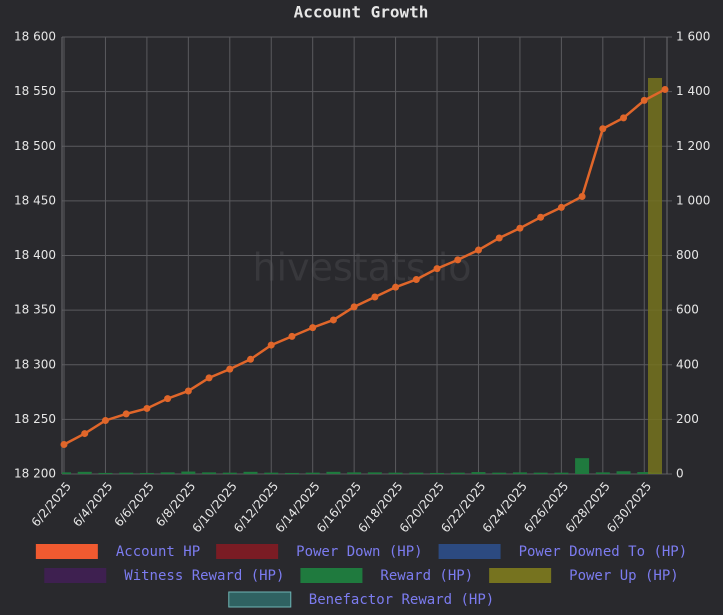 The image size is (723, 615). Describe the element at coordinates (401, 600) in the screenshot. I see `legend-label: Benefactor Reward (HP)` at that location.